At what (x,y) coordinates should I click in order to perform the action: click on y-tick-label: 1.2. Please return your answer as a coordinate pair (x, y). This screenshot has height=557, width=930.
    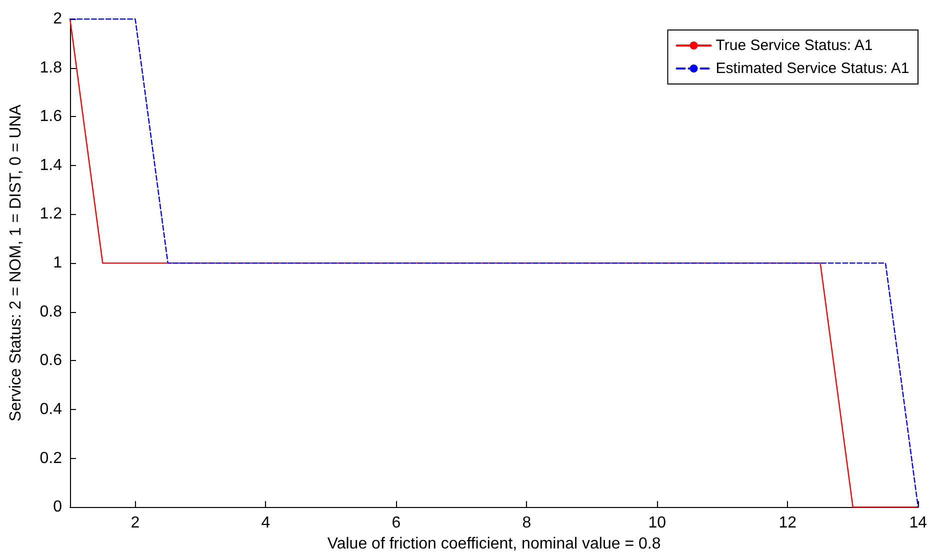
    Looking at the image, I should click on (51, 214).